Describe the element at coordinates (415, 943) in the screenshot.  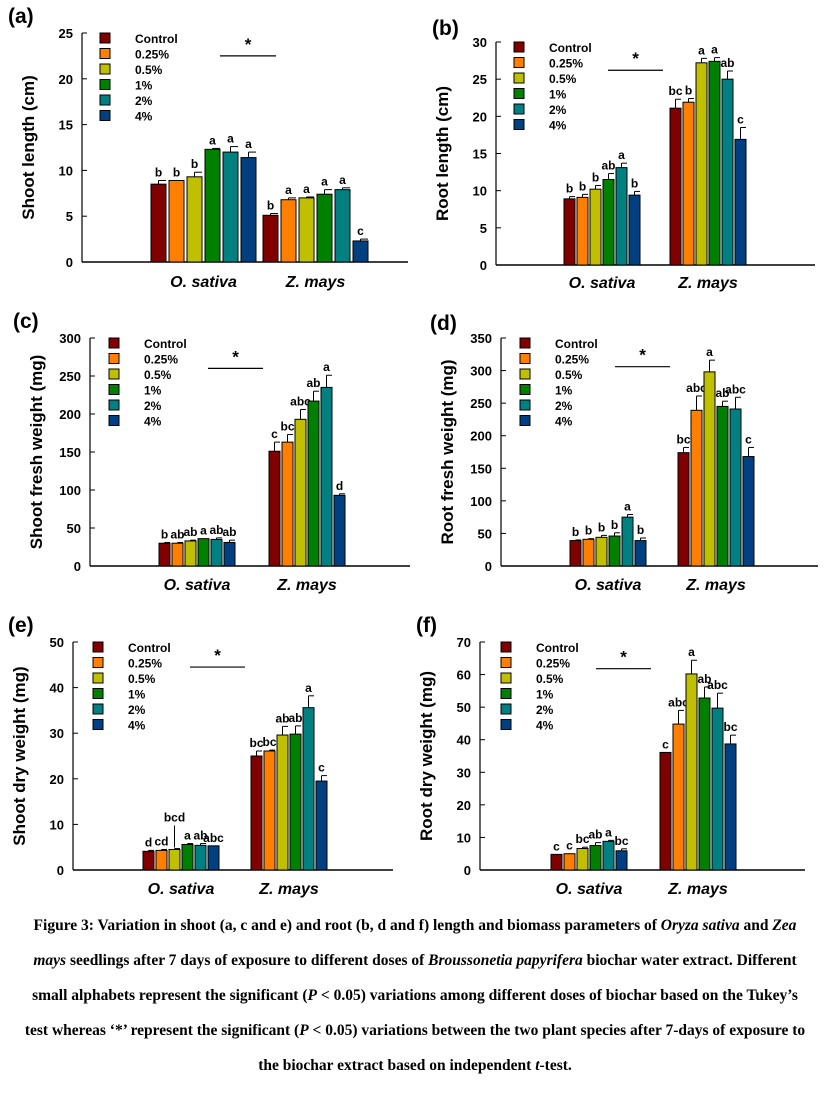
I see `caption-segment: Zea mays` at that location.